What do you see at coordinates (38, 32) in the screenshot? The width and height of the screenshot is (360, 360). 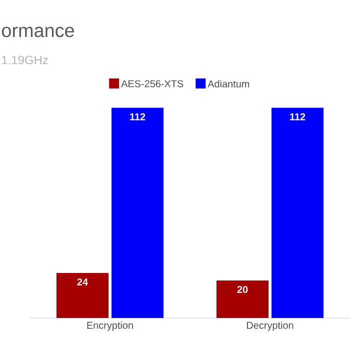 I see `chart-title: ormance` at bounding box center [38, 32].